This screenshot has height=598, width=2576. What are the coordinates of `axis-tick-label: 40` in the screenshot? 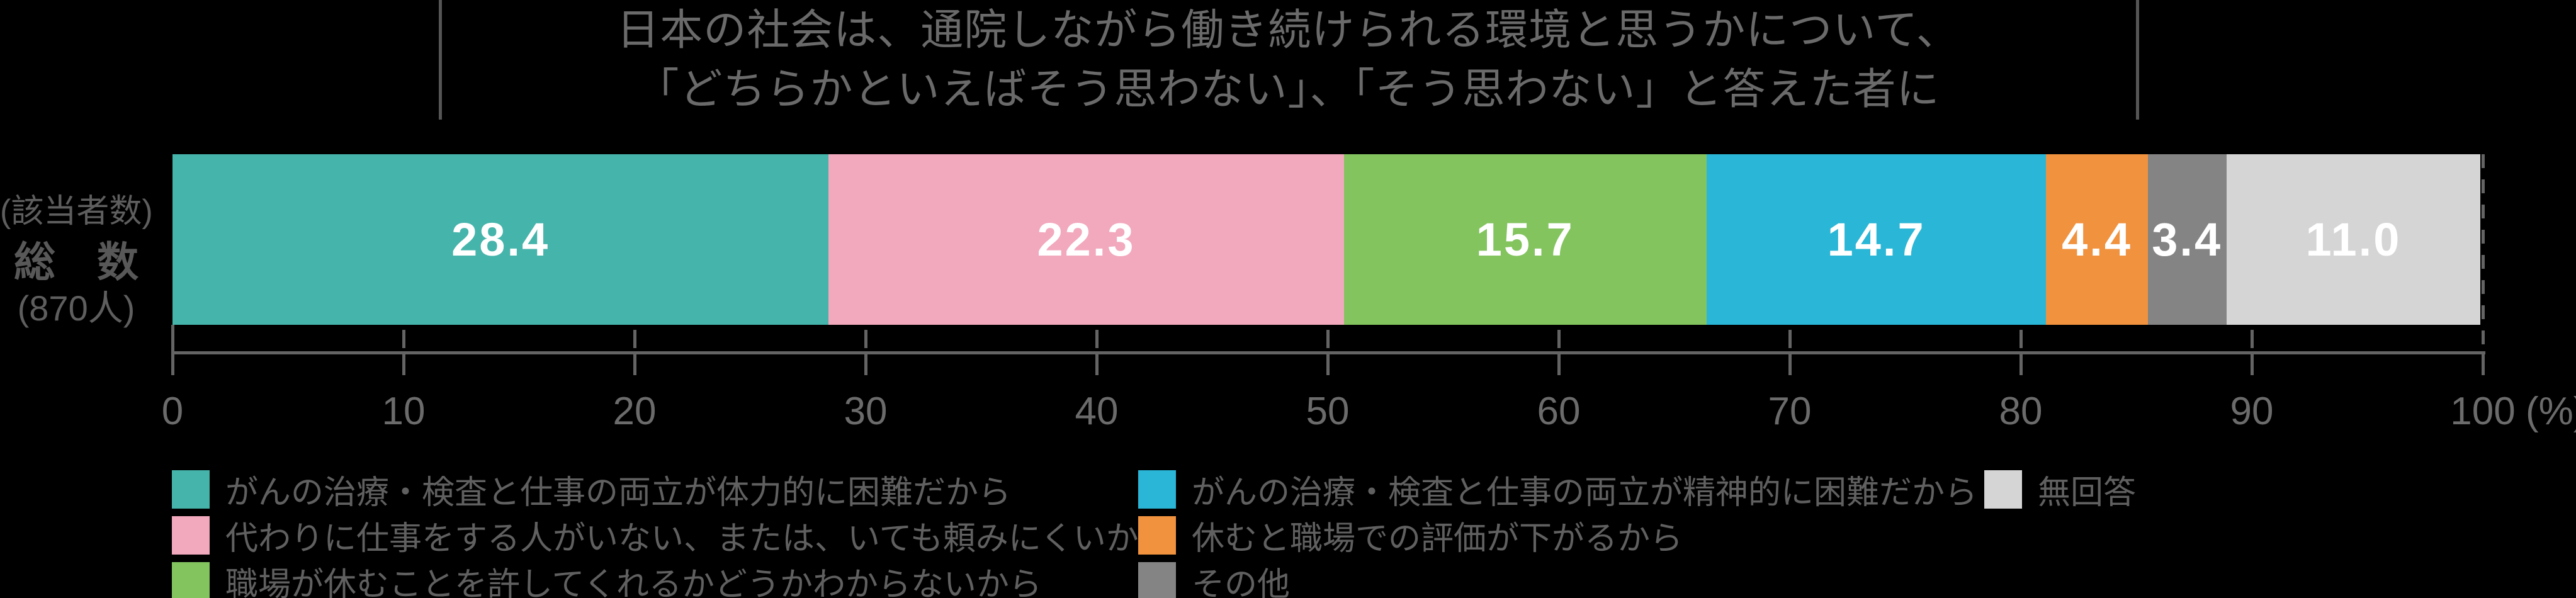 It's located at (1097, 412).